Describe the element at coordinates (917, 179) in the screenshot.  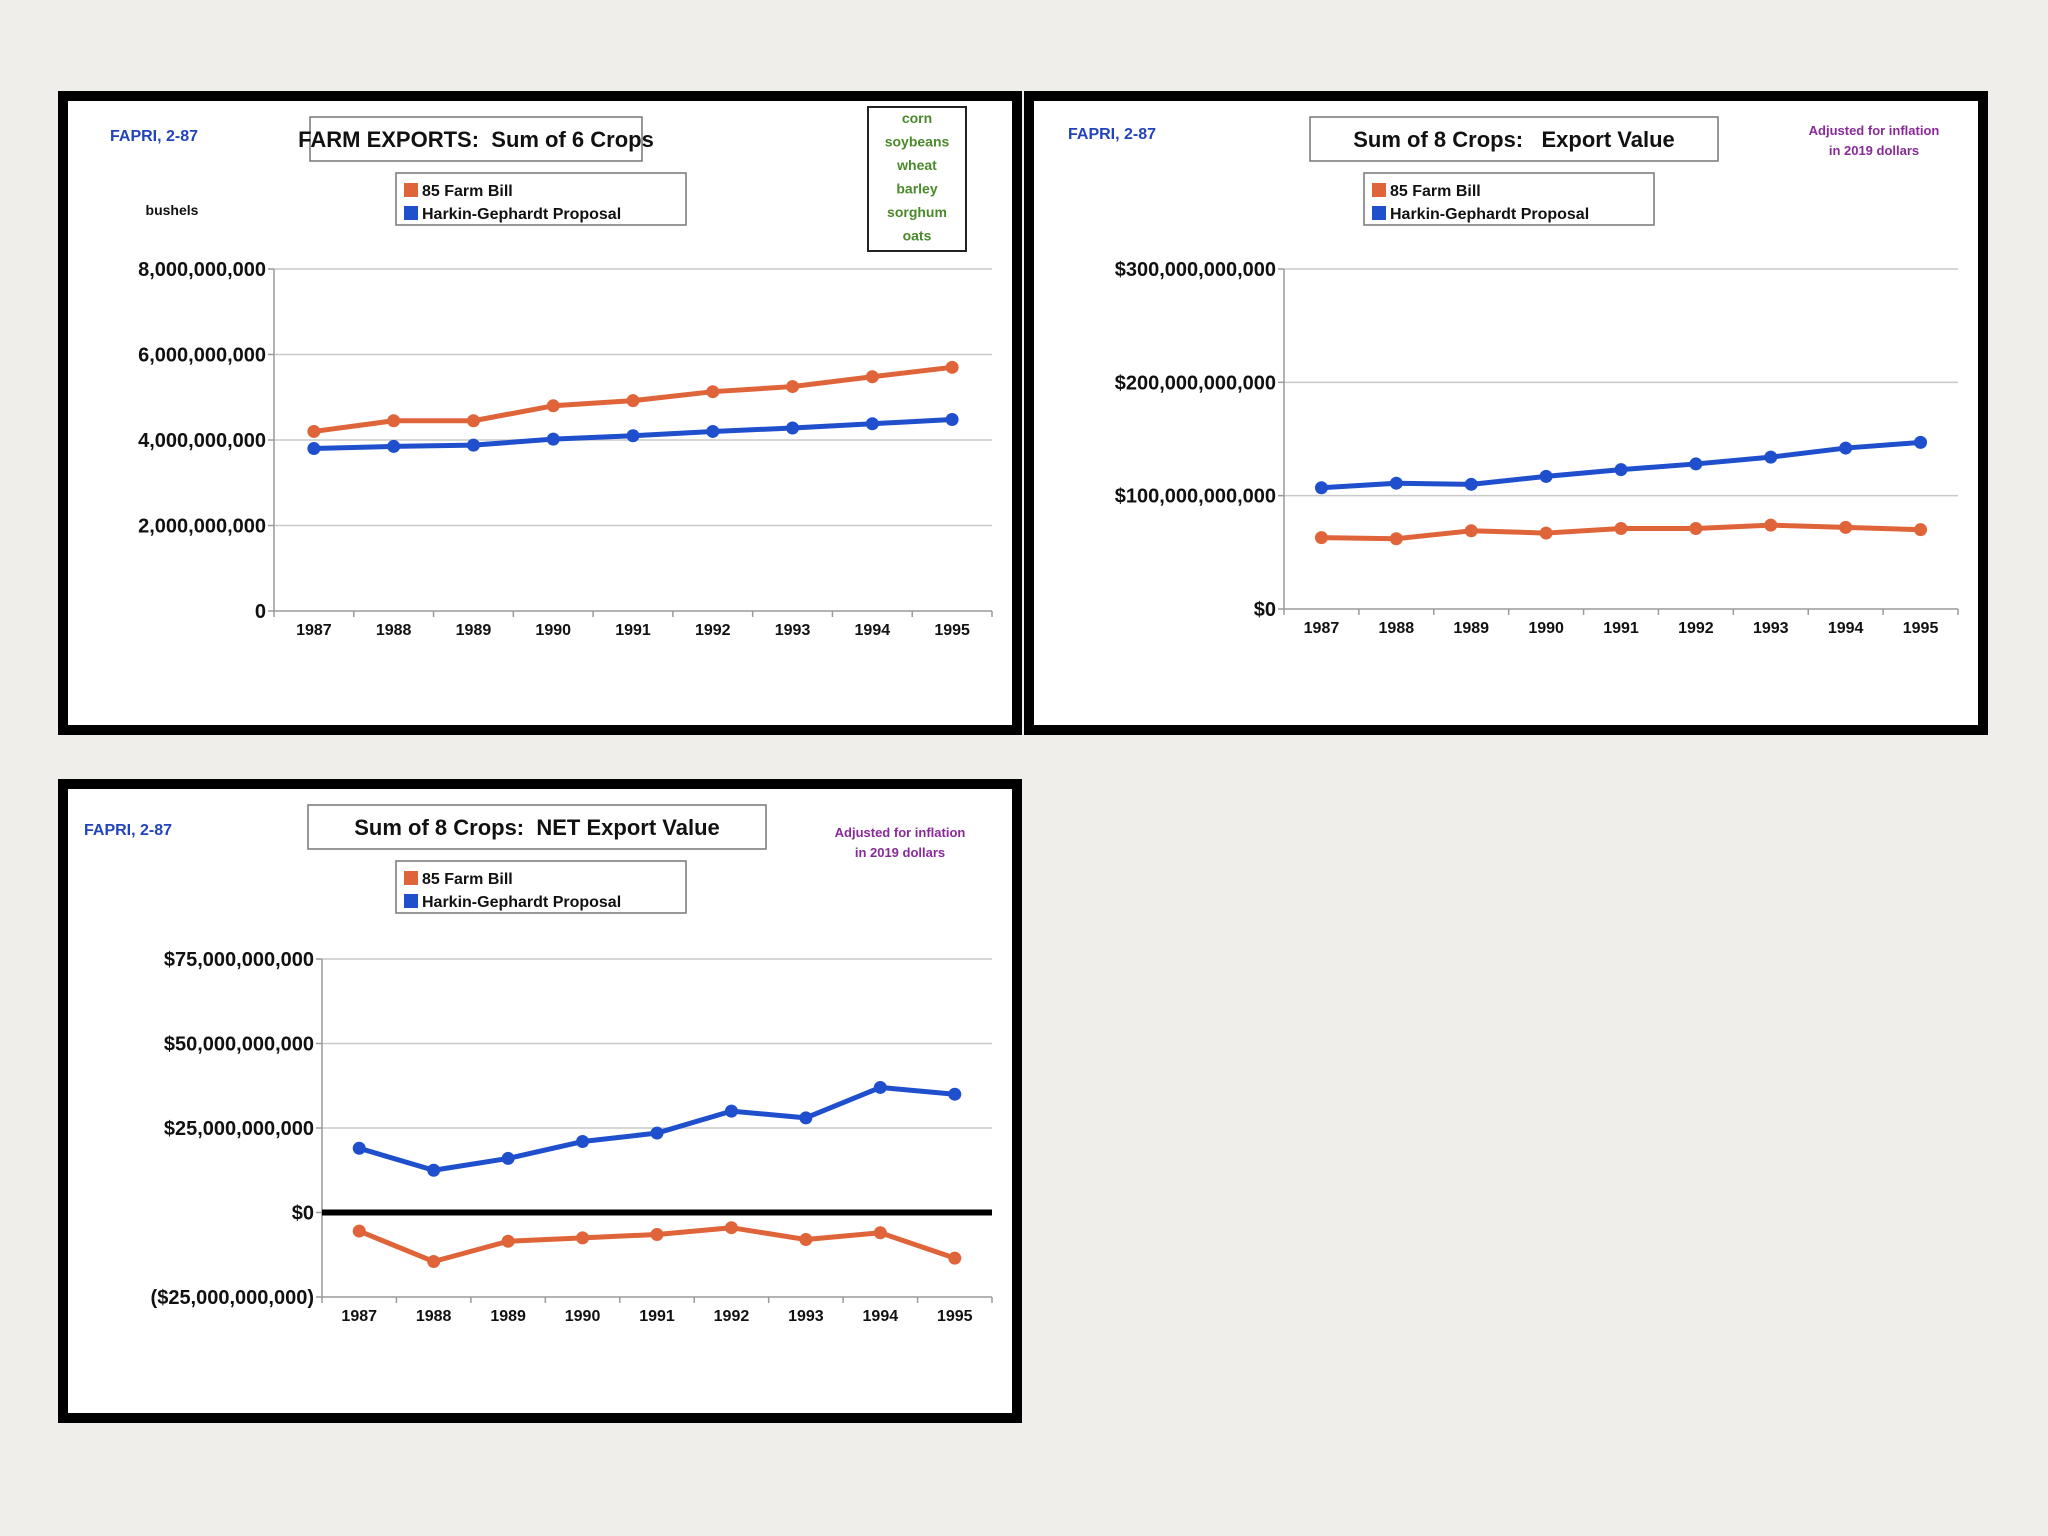
I see `crops-box` at that location.